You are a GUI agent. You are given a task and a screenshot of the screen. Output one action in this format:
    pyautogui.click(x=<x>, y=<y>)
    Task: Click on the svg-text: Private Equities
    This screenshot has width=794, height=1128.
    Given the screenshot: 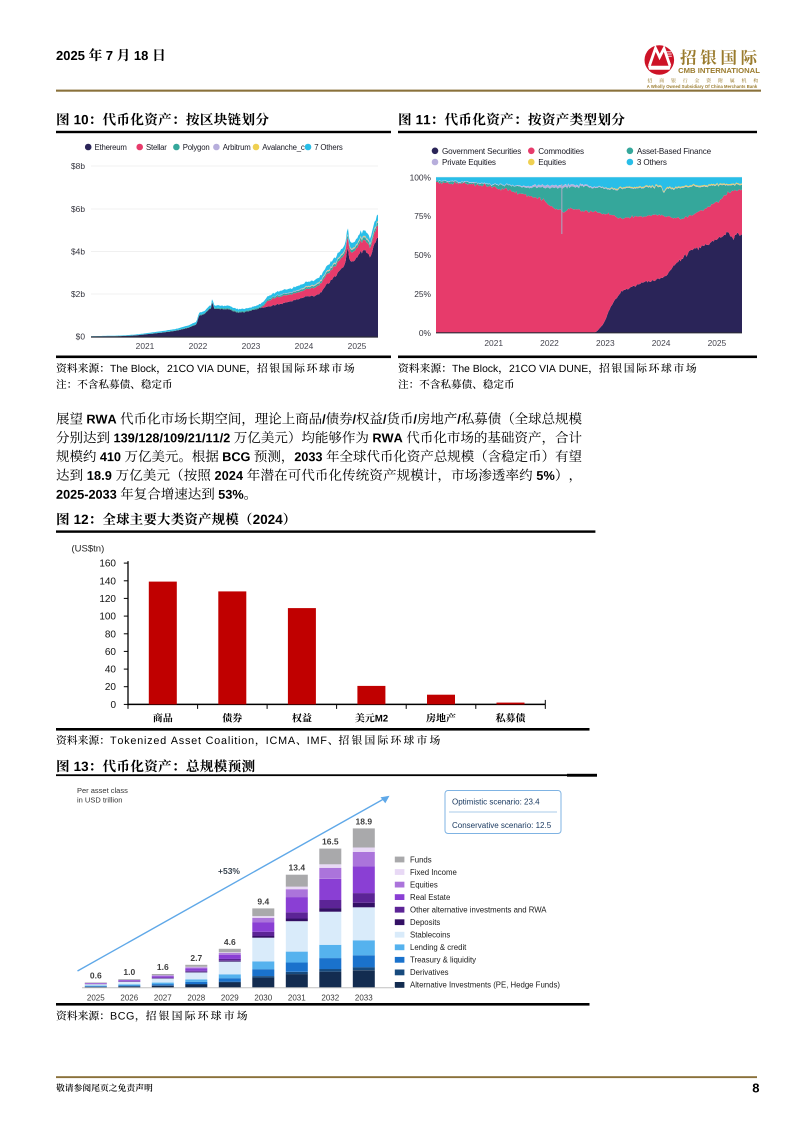 What is the action you would take?
    pyautogui.click(x=469, y=162)
    